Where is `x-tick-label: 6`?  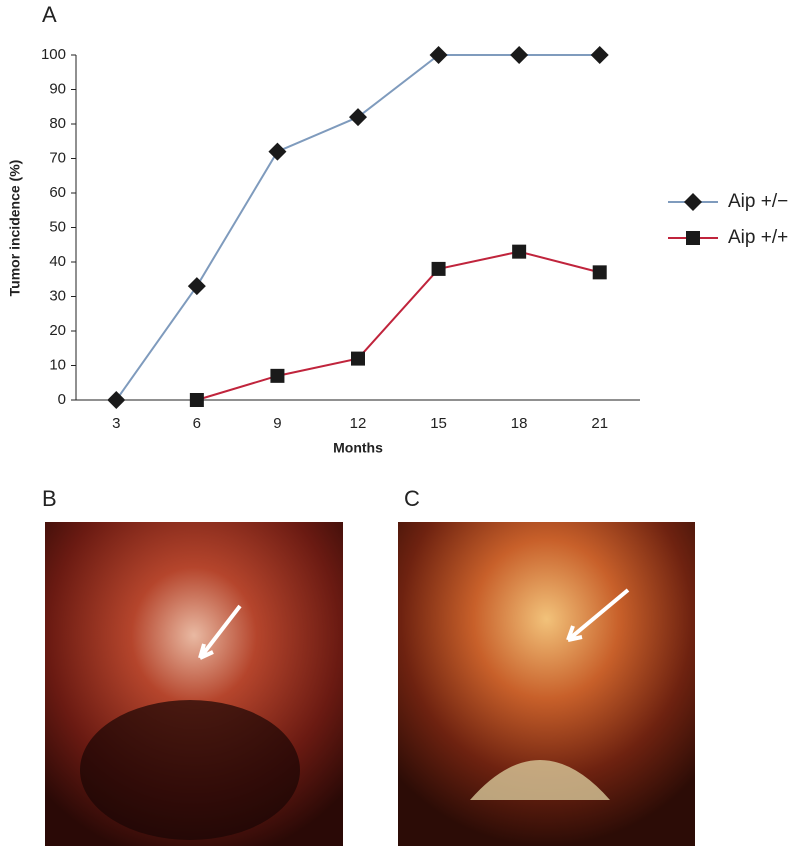
x-tick-label: 6 is located at coordinates (197, 423).